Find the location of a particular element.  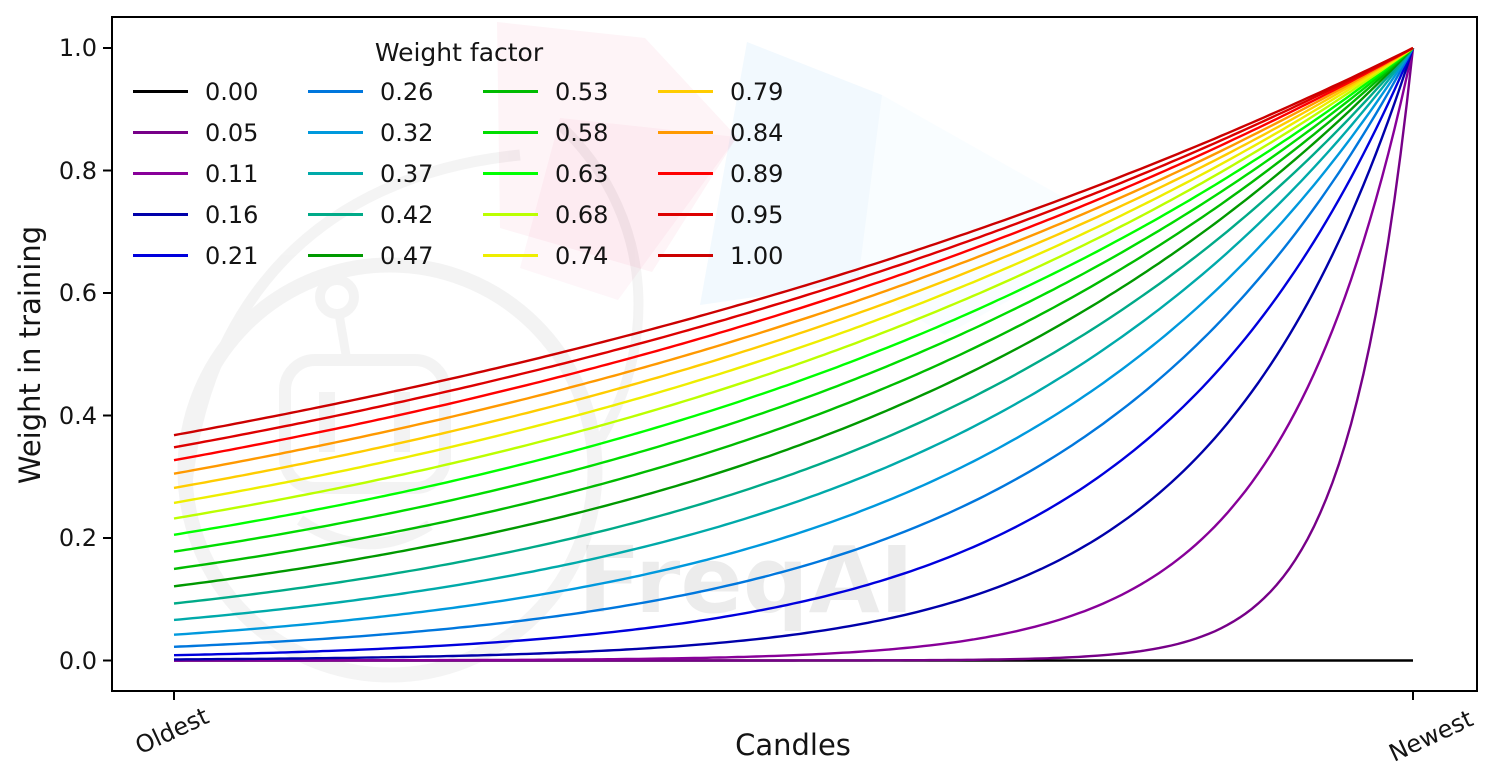

legend-entry-0.58: 0.58 is located at coordinates (570, 132).